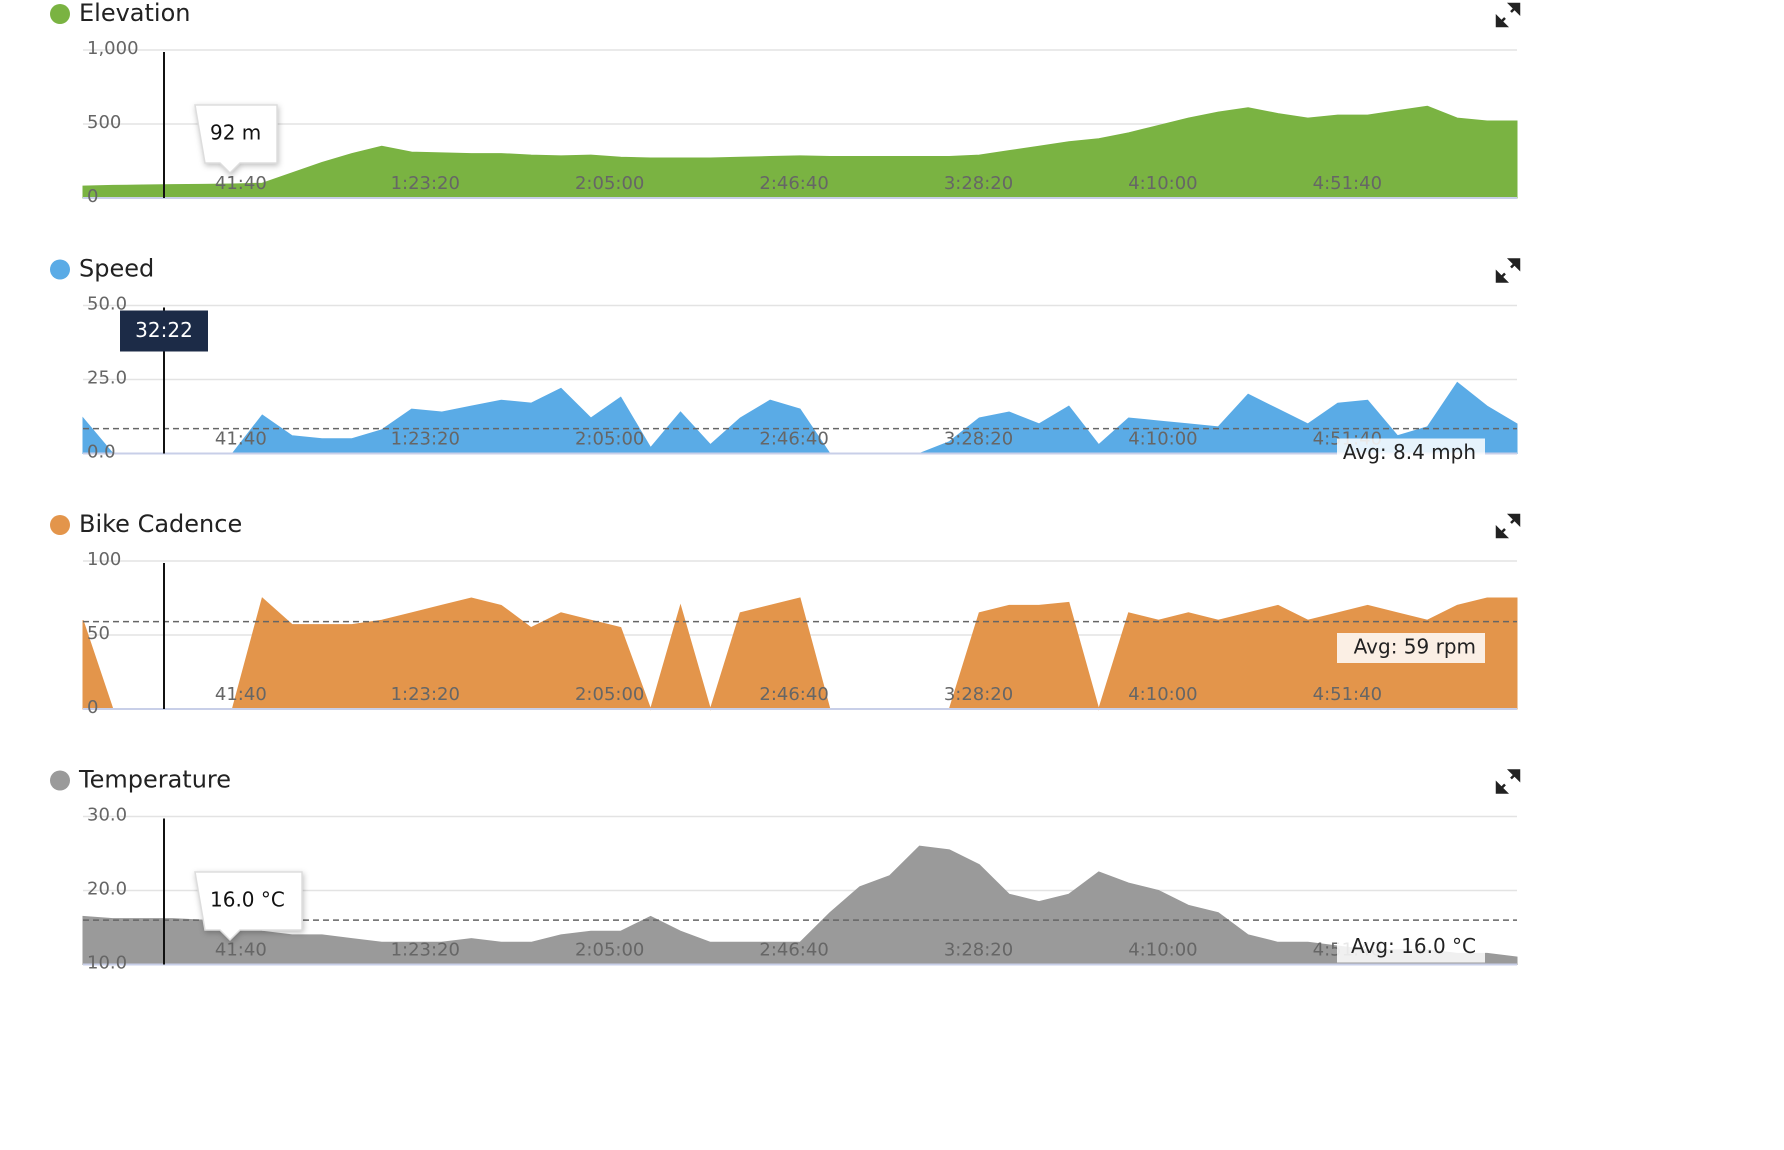 Image resolution: width=1784 pixels, height=1150 pixels. Describe the element at coordinates (247, 900) in the screenshot. I see `tooltip-text: 16.0 °C` at that location.